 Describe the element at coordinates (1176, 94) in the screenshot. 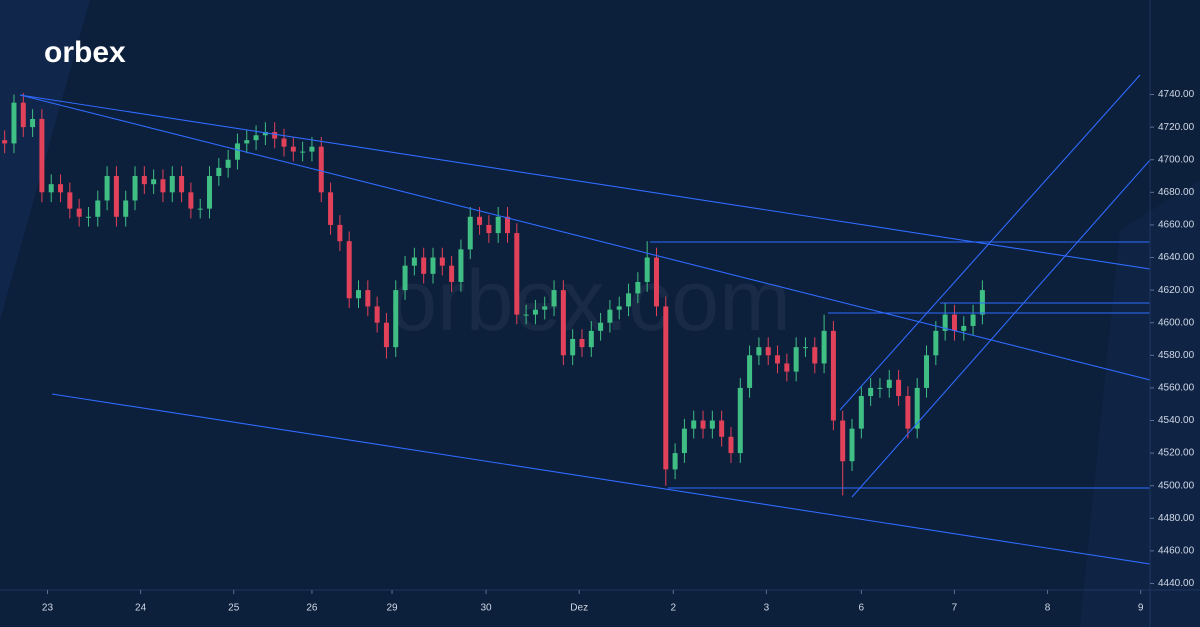

I see `y-tick-label: 4740.00` at that location.